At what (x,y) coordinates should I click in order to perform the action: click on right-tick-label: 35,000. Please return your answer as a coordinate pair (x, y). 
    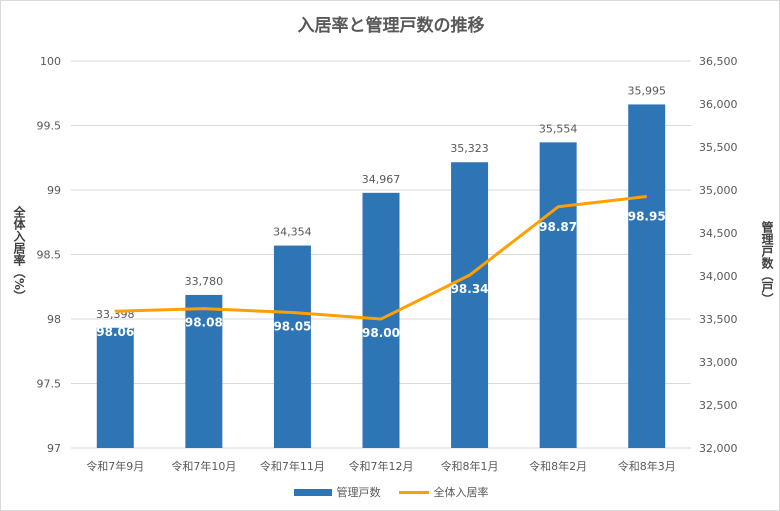
    Looking at the image, I should click on (718, 190).